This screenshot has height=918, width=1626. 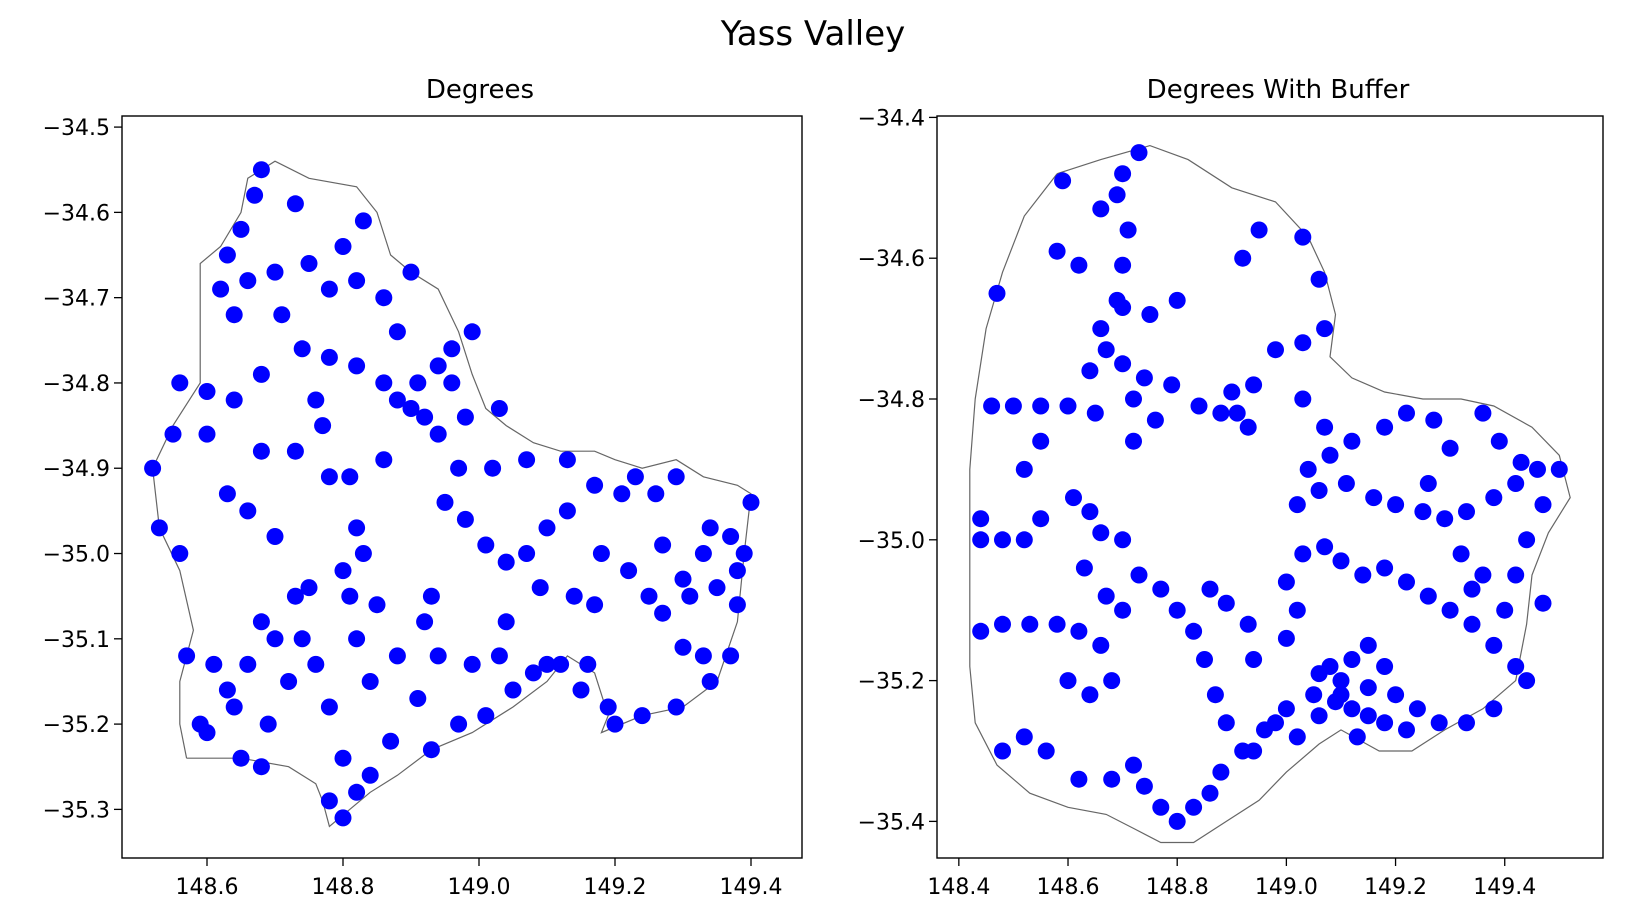 I want to click on y-tick-label: −34.7, so click(x=76, y=299).